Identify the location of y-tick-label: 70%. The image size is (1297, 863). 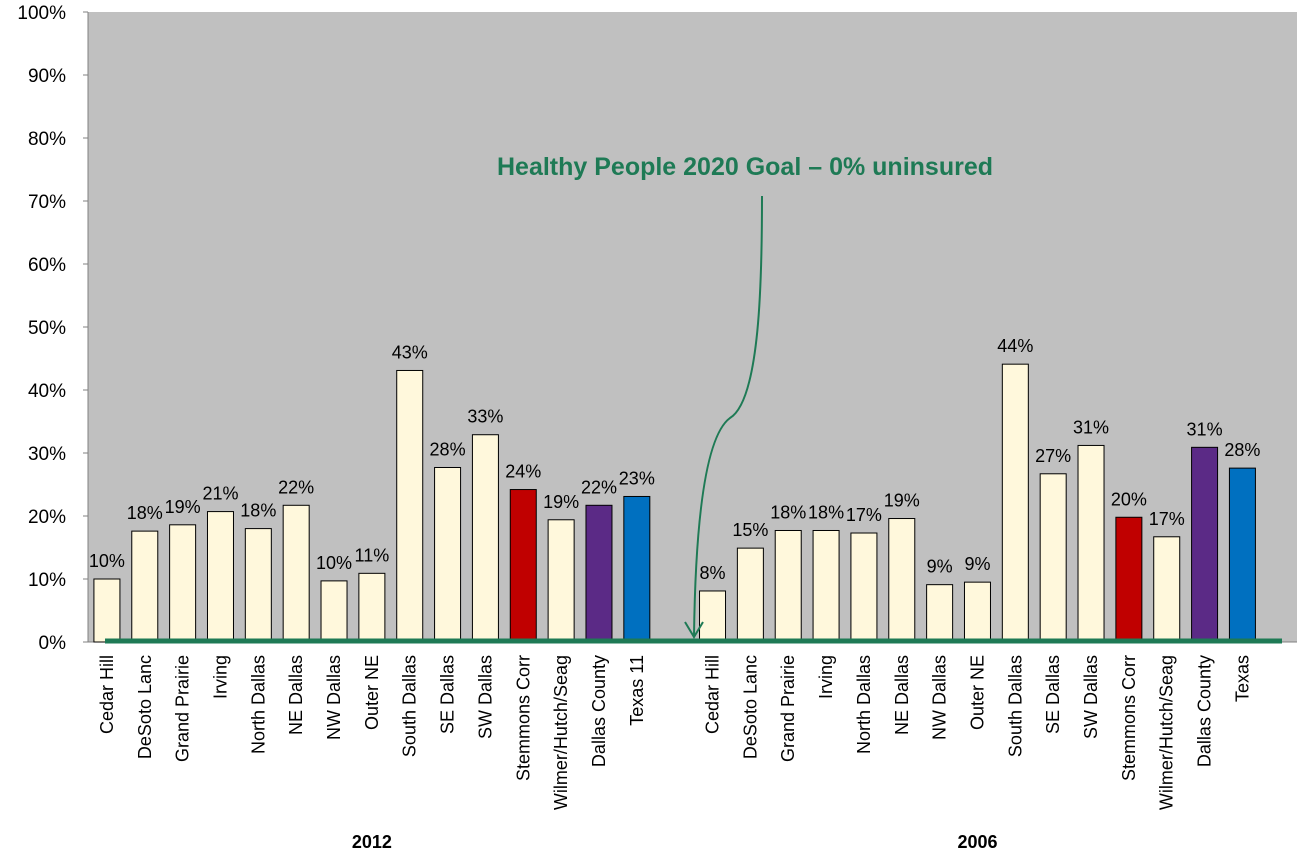
(47, 202).